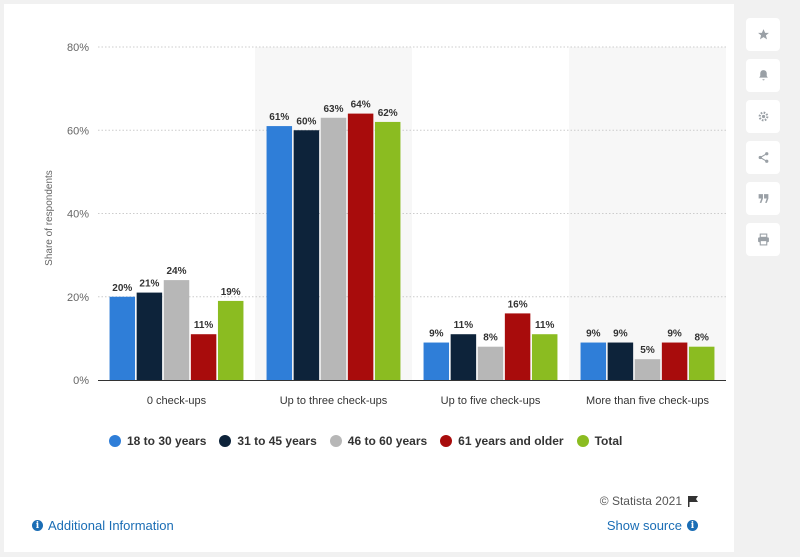  I want to click on legend-label: 18 to 30 years, so click(167, 441).